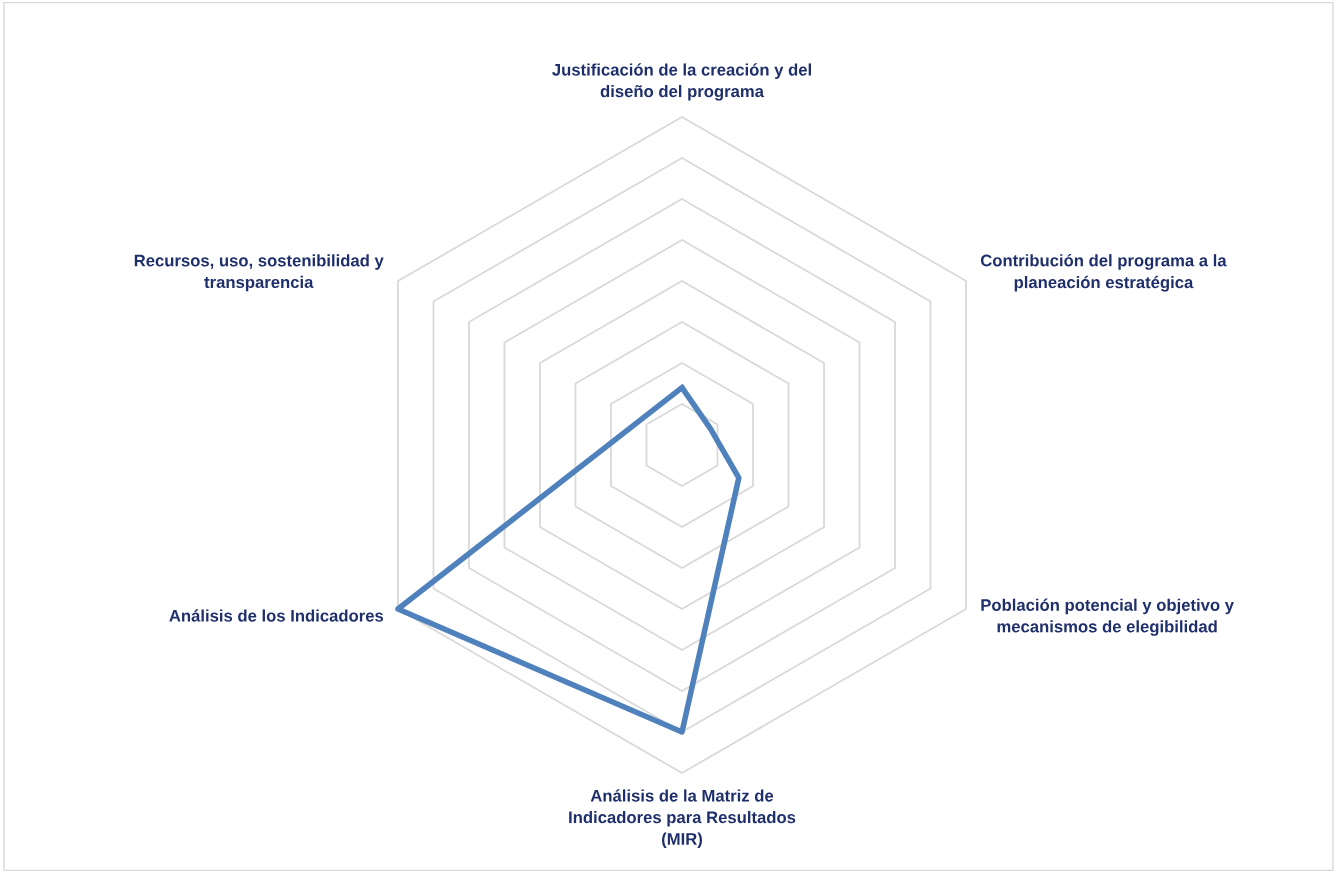 The height and width of the screenshot is (873, 1337). Describe the element at coordinates (276, 615) in the screenshot. I see `spoke-label: Análisis de los Indicadores` at that location.